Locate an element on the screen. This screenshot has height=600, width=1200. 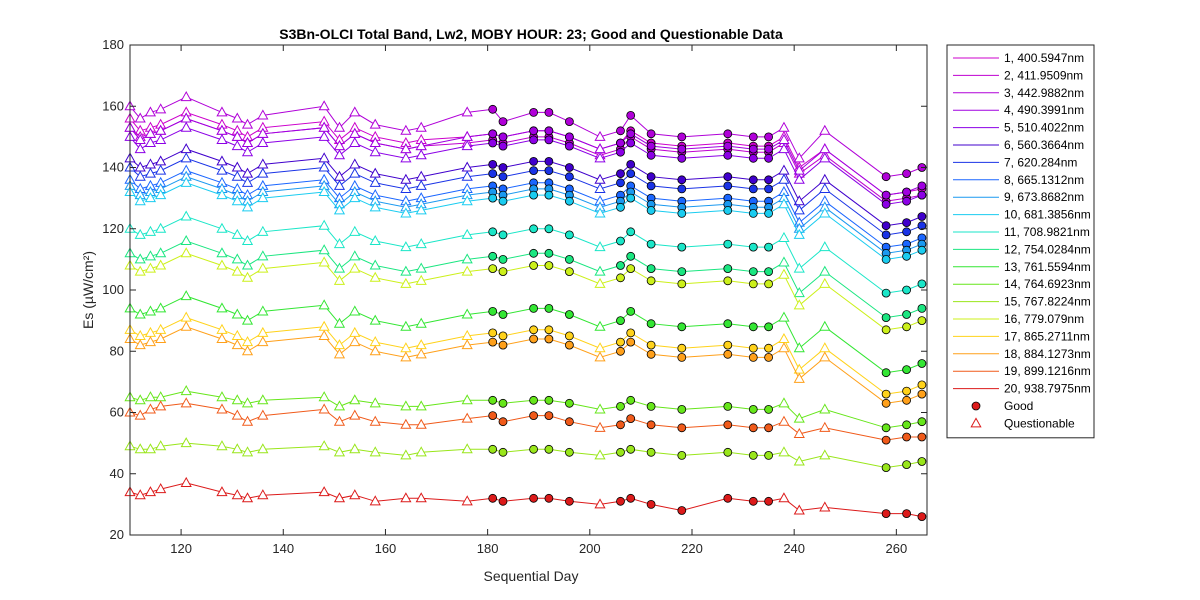
legend-entry: 19, 899.1216nm is located at coordinates (1047, 371).